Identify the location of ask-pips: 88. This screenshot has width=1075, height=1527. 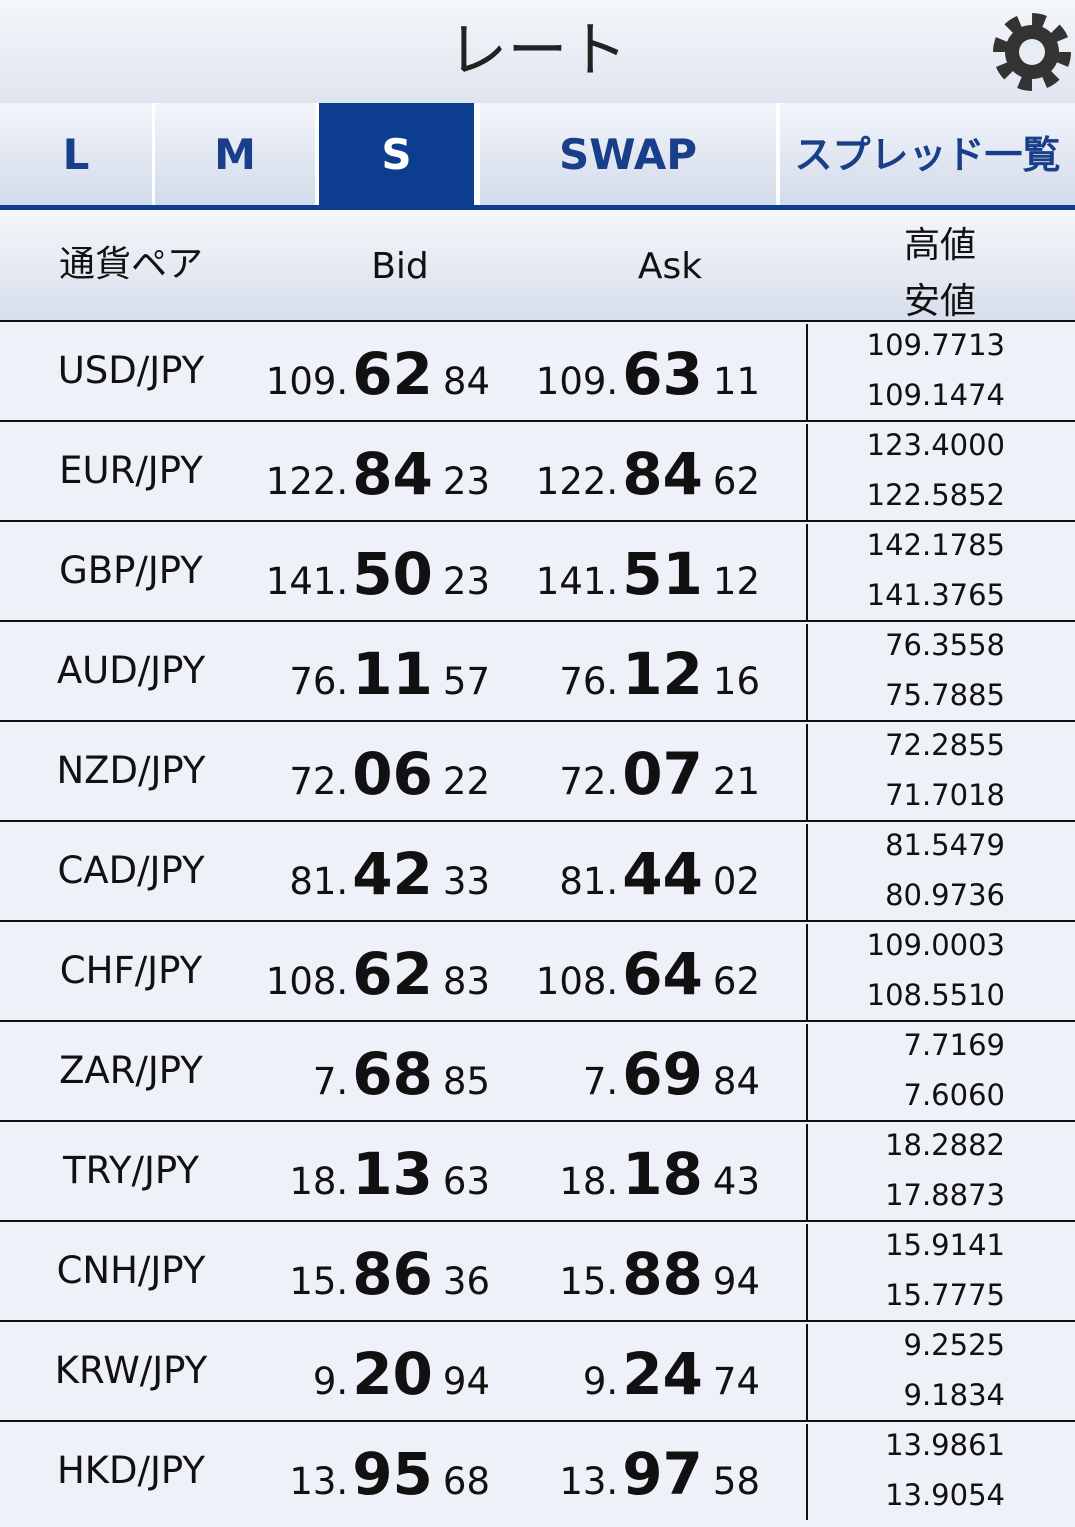
(662, 1274).